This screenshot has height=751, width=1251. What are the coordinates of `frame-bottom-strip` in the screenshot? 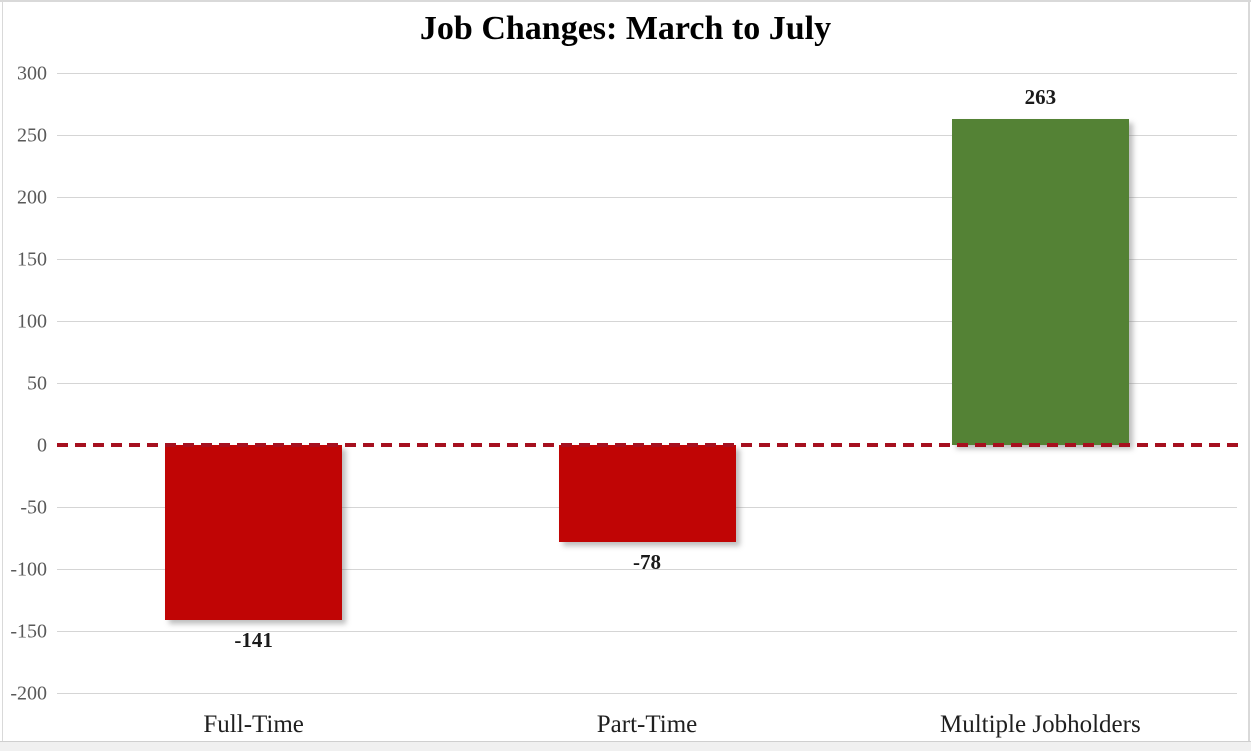 It's located at (625, 746).